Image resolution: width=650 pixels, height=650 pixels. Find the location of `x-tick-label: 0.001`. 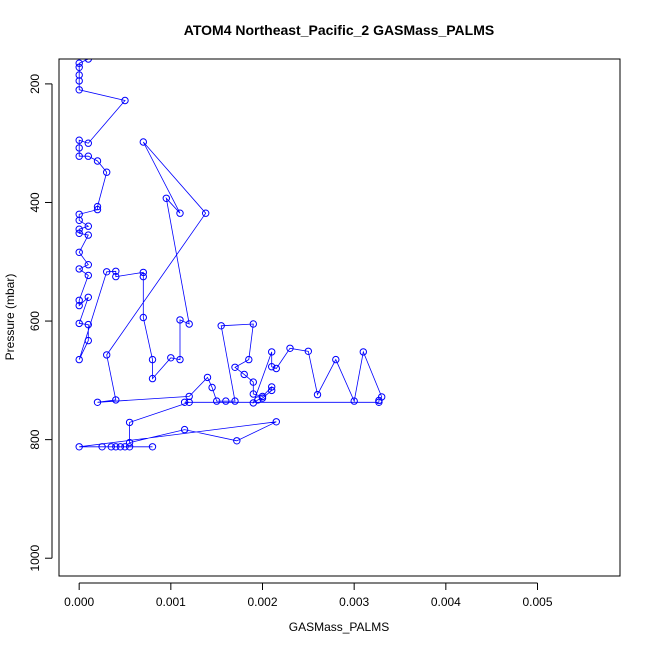

x-tick-label: 0.001 is located at coordinates (171, 602).